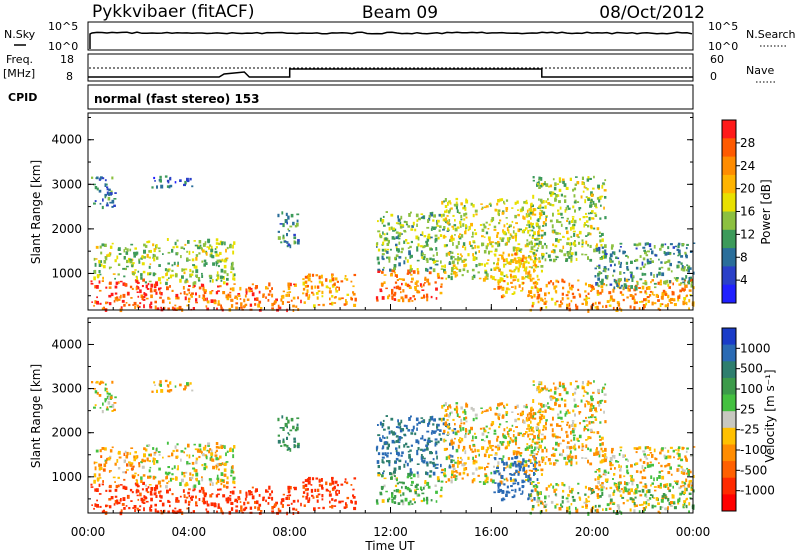 The image size is (800, 558). I want to click on freq-tick-high: 18, so click(67, 59).